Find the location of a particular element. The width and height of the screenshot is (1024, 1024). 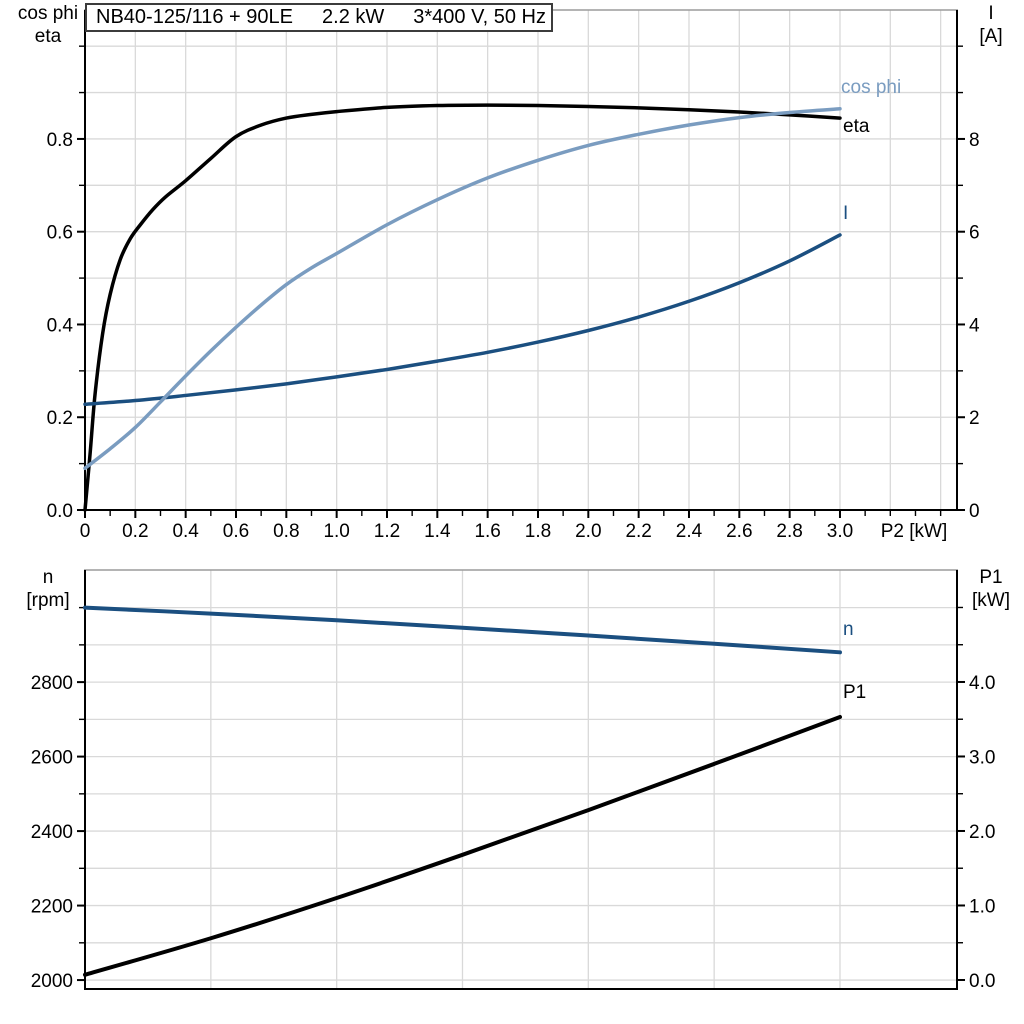

x-tick-label: 0 is located at coordinates (85, 531).